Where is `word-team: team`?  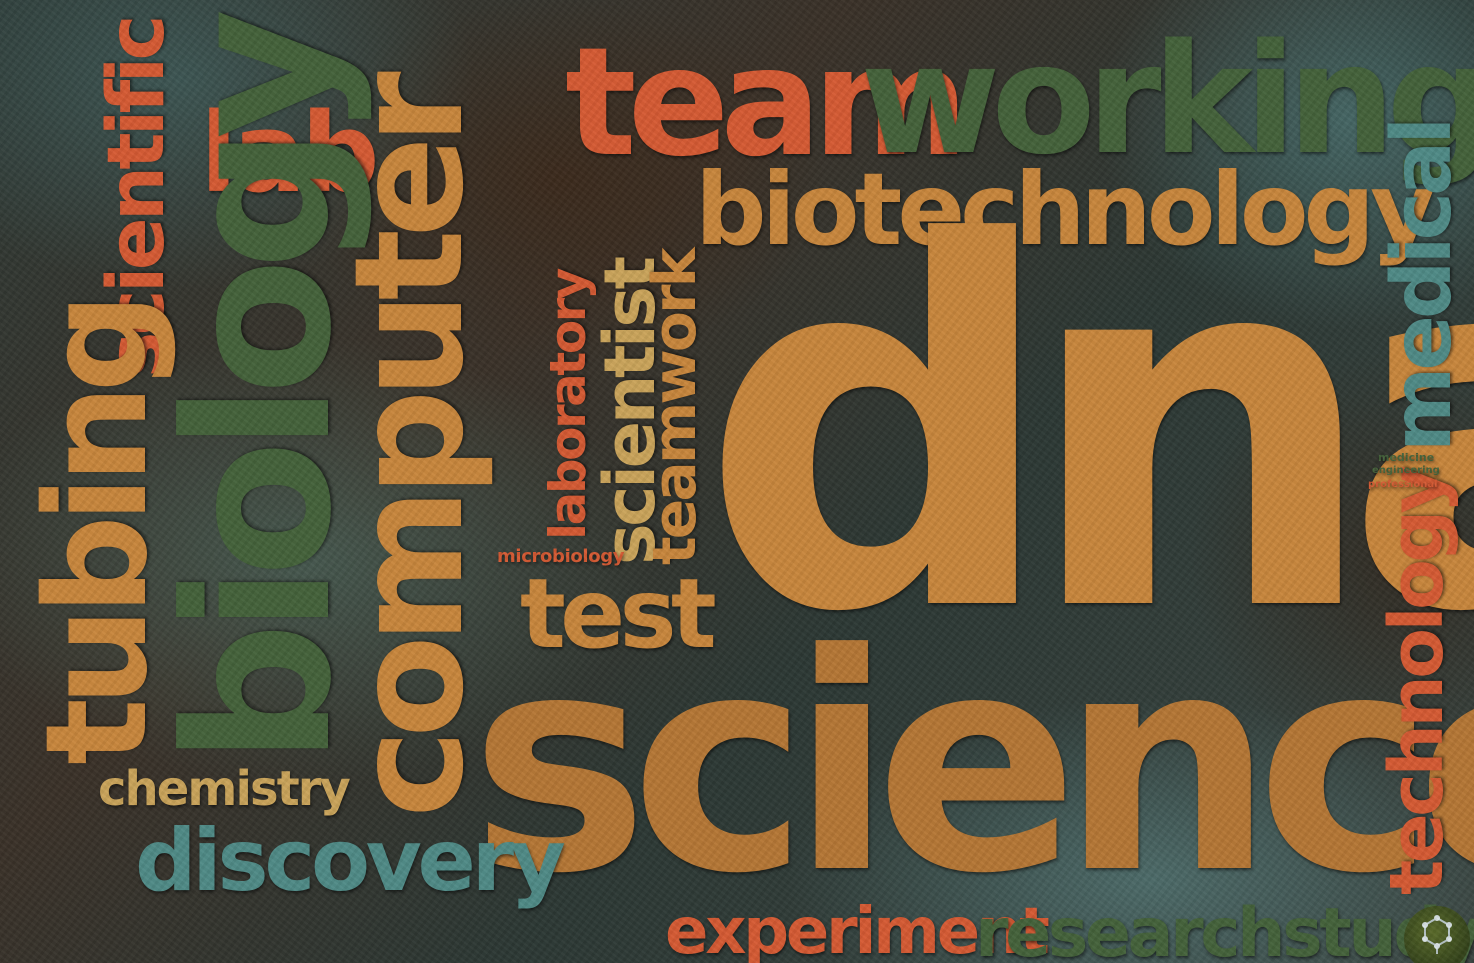
word-team: team is located at coordinates (767, 103).